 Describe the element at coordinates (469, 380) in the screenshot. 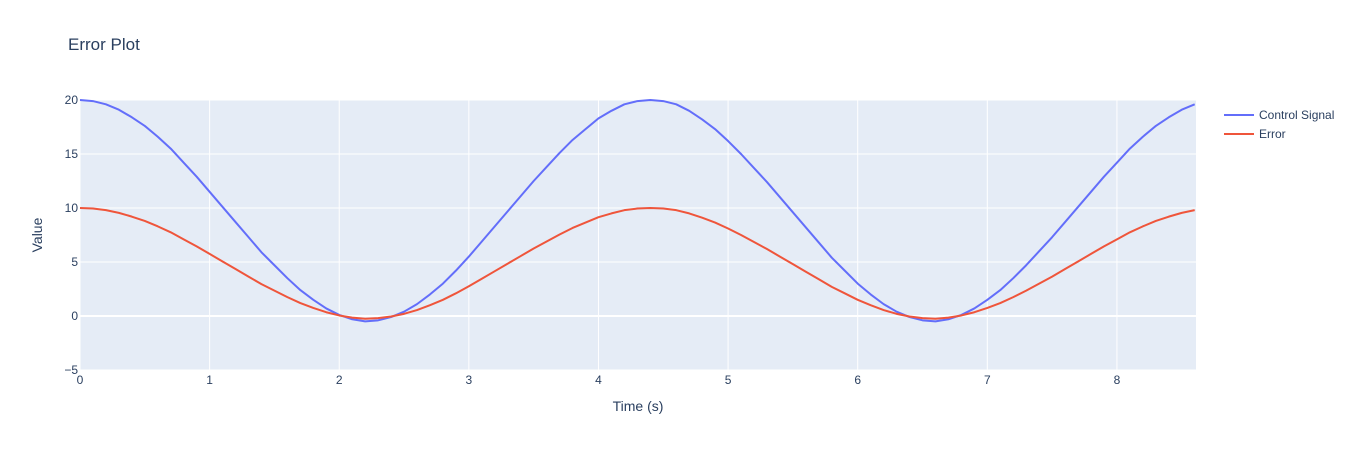

I see `x-tick-label: 3` at that location.